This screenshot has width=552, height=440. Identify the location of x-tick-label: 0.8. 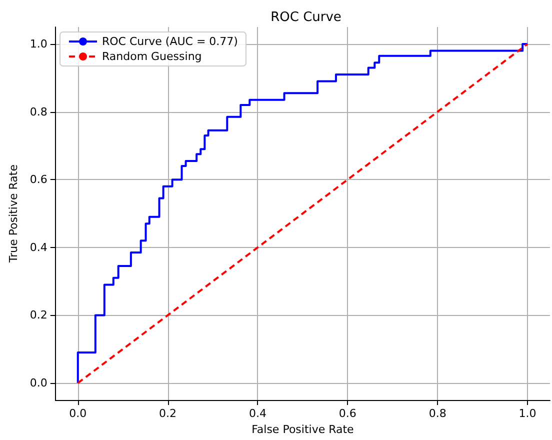
(437, 413).